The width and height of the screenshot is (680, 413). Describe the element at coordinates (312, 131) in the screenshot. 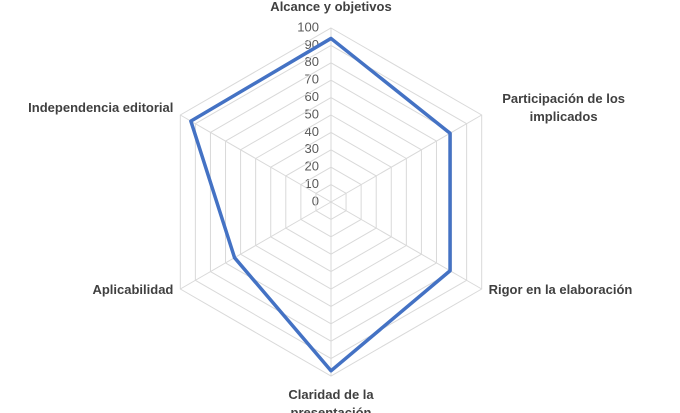

I see `r-tick-label: 40` at that location.